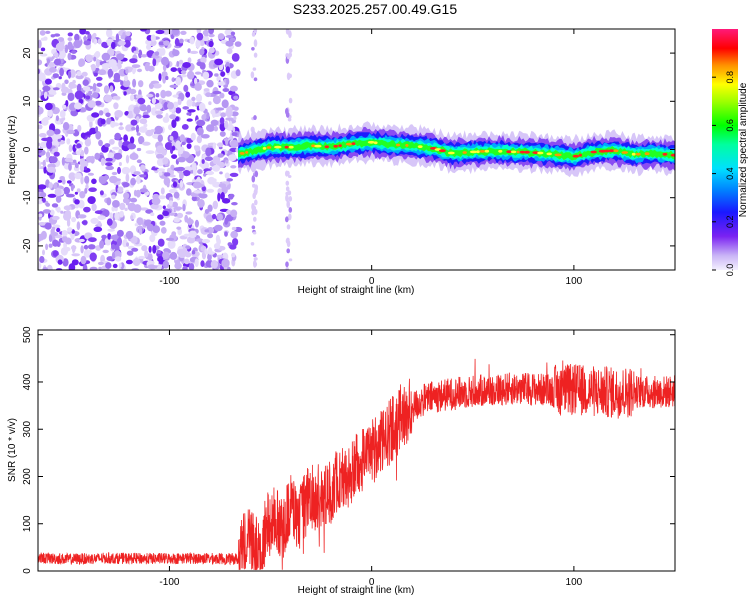 The width and height of the screenshot is (750, 600). What do you see at coordinates (27, 428) in the screenshot?
I see `y-tick-label: 300` at bounding box center [27, 428].